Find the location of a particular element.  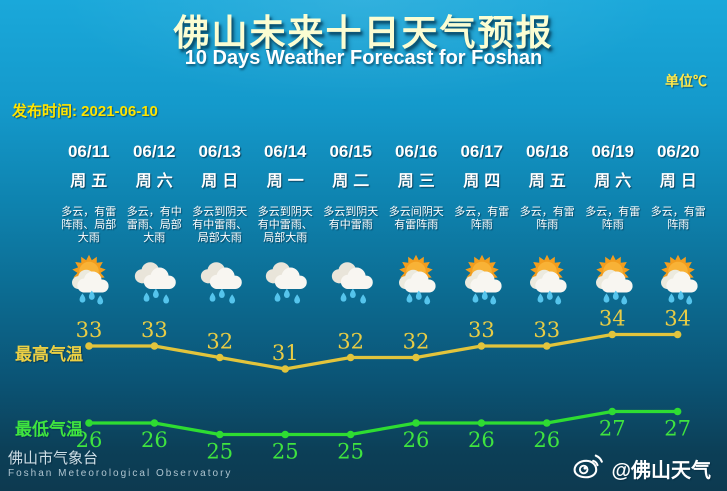

day-column: 06/11 周五多云，有雷阵雨、局部大雨 is located at coordinates (89, 225).